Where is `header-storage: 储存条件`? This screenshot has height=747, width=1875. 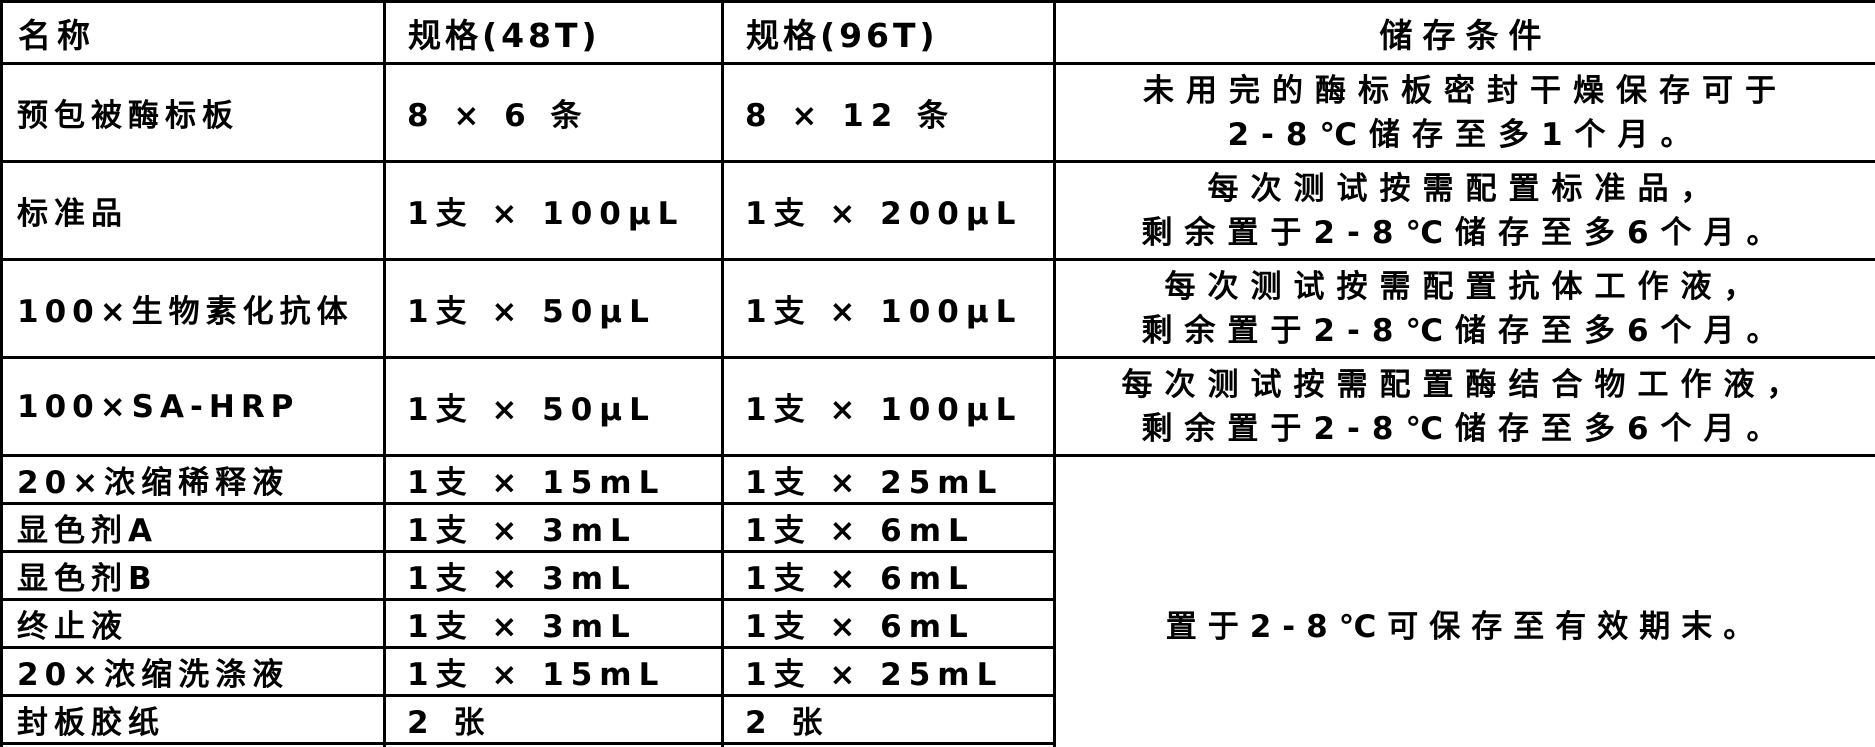 header-storage: 储存条件 is located at coordinates (1464, 32).